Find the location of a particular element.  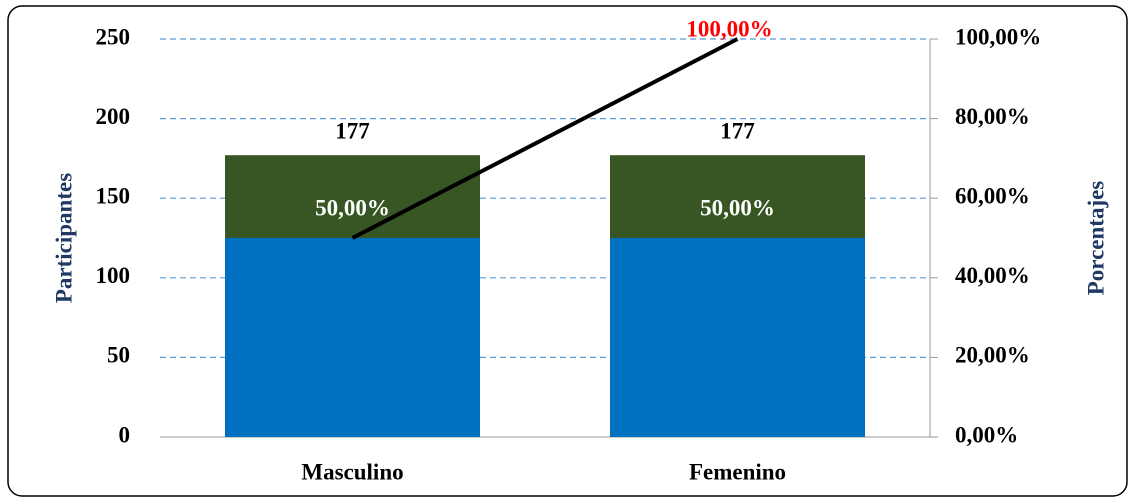

y-tick-label: 150 is located at coordinates (113, 195).